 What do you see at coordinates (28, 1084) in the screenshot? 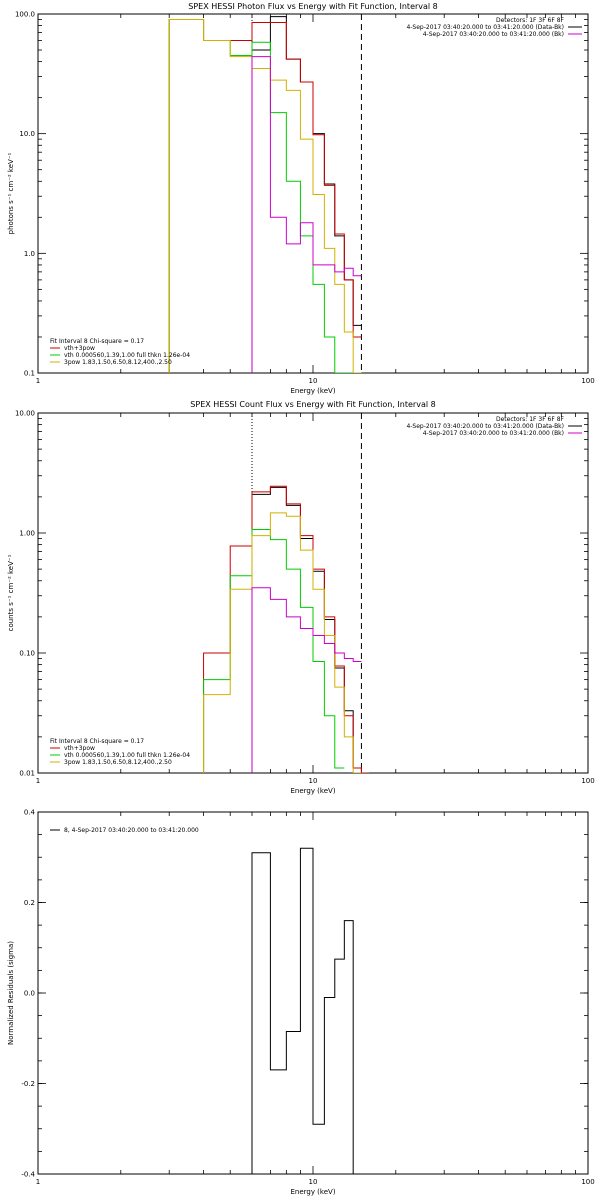
I see `y-tick-label: -0.2` at bounding box center [28, 1084].